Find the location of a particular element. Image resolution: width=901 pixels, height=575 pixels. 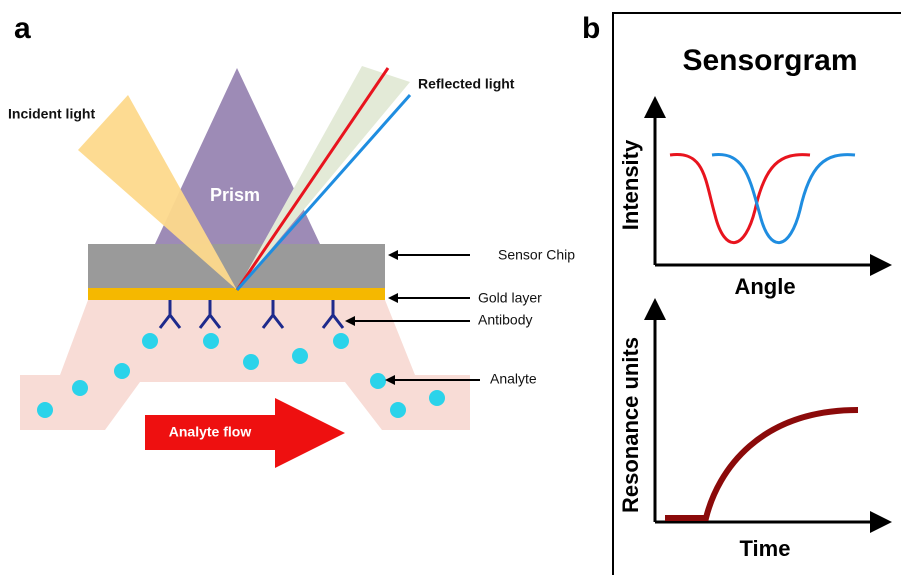

prism-label: Prism is located at coordinates (235, 195).